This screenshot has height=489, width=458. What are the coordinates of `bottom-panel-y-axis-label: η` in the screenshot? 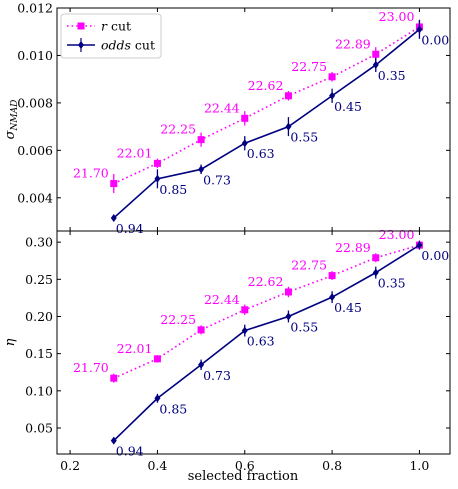 It's located at (10, 342).